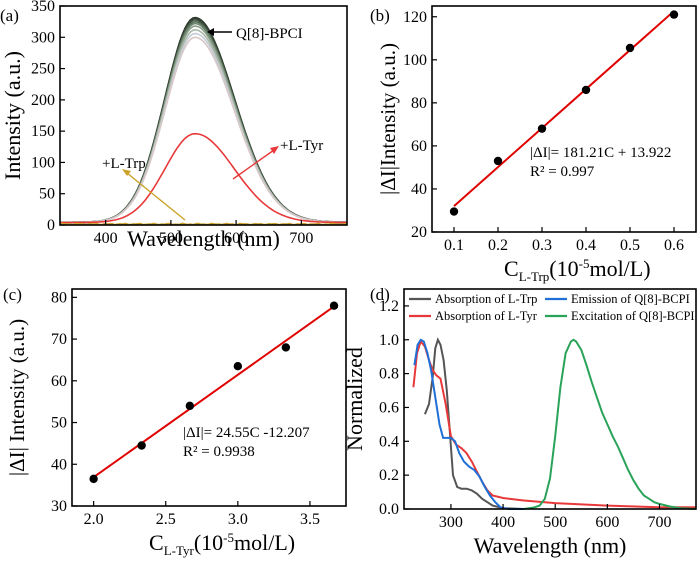  I want to click on panel-b-x-axis-label: CL-Trp(10-5mol/L), so click(577, 270).